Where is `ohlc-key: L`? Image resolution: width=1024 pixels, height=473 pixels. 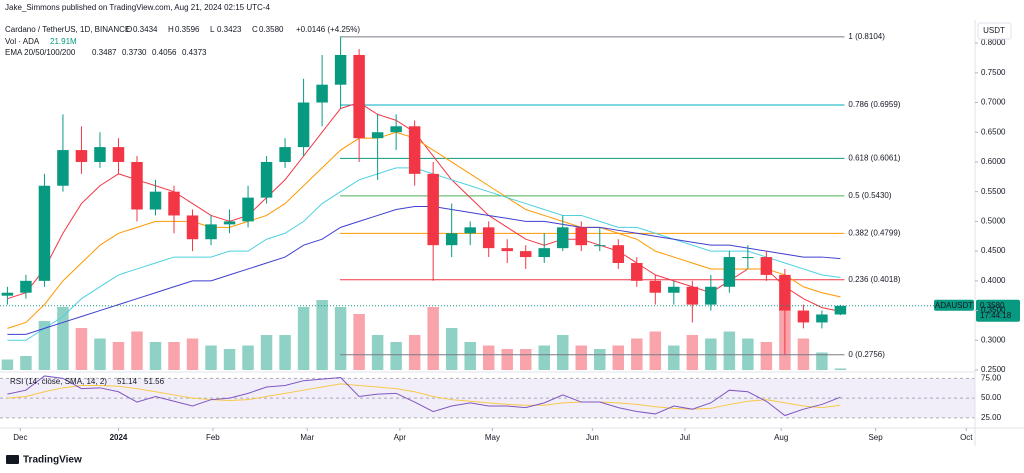
ohlc-key: L is located at coordinates (212, 29).